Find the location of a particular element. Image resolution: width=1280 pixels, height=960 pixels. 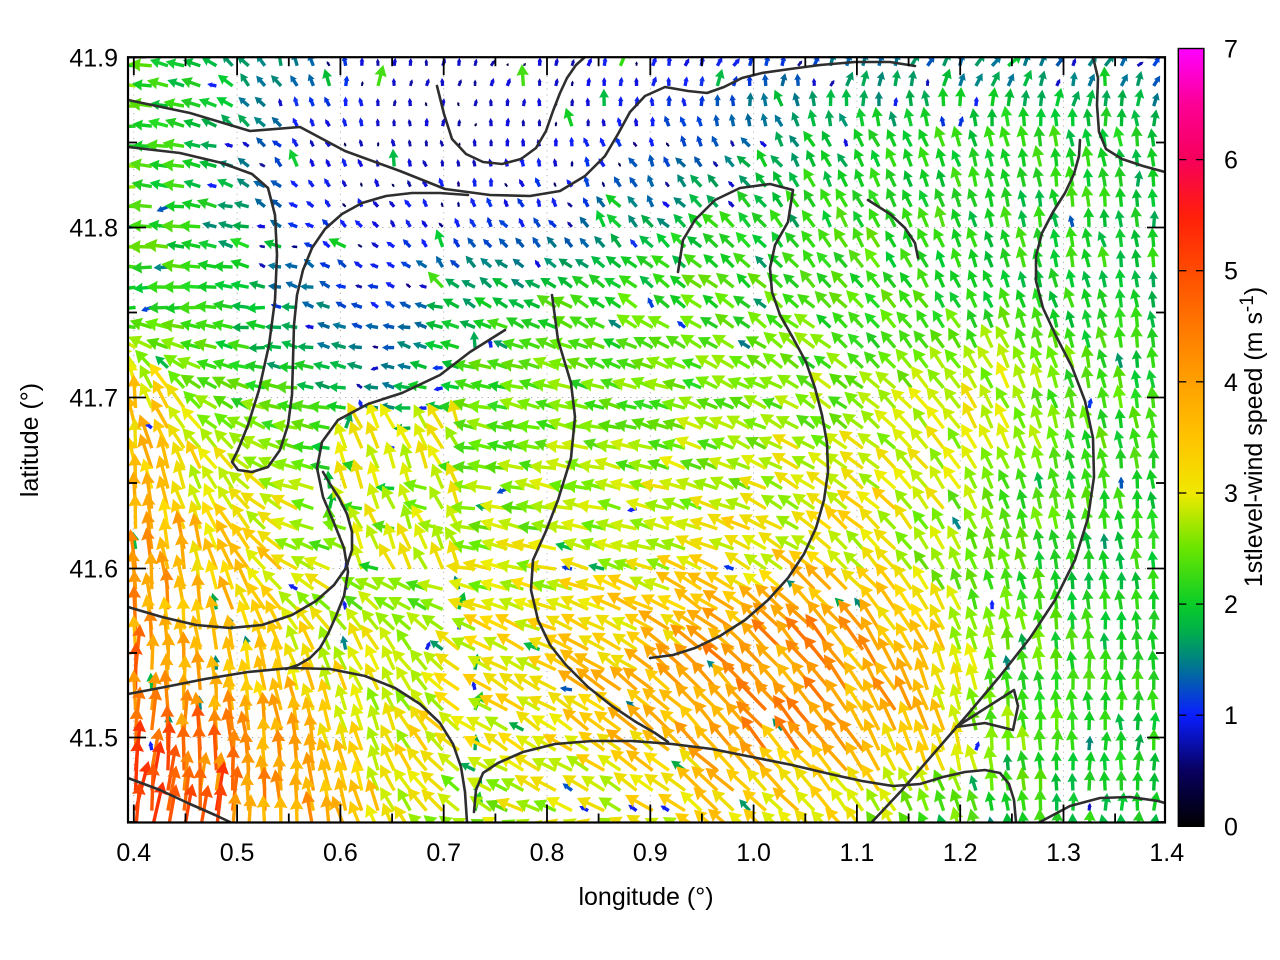

svg-text: 0.9 is located at coordinates (650, 853).